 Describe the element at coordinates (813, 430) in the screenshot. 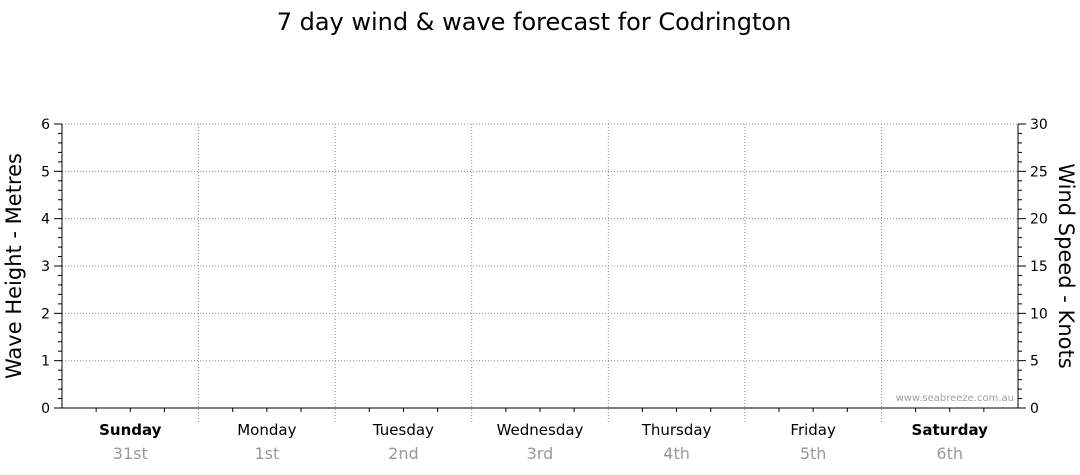

I see `day-label: Friday` at that location.